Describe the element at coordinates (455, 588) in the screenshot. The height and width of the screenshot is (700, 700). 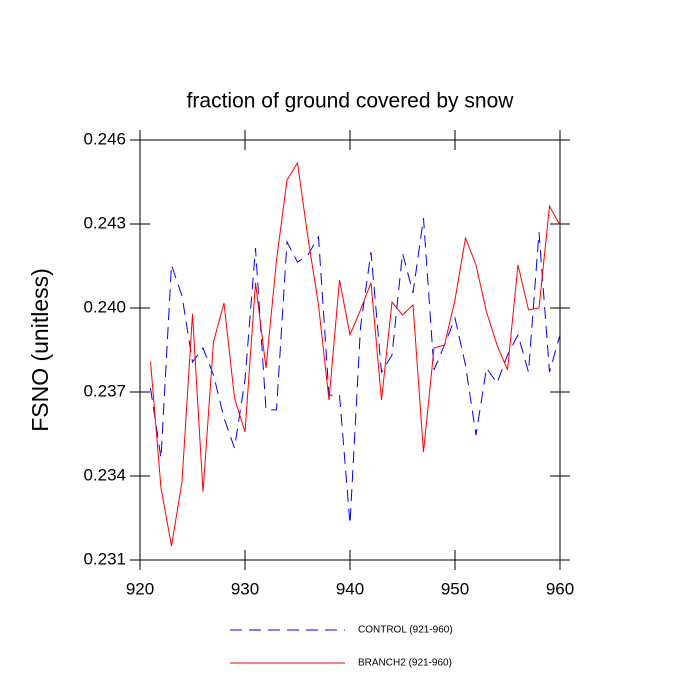
I see `x-tick-label: 950` at that location.